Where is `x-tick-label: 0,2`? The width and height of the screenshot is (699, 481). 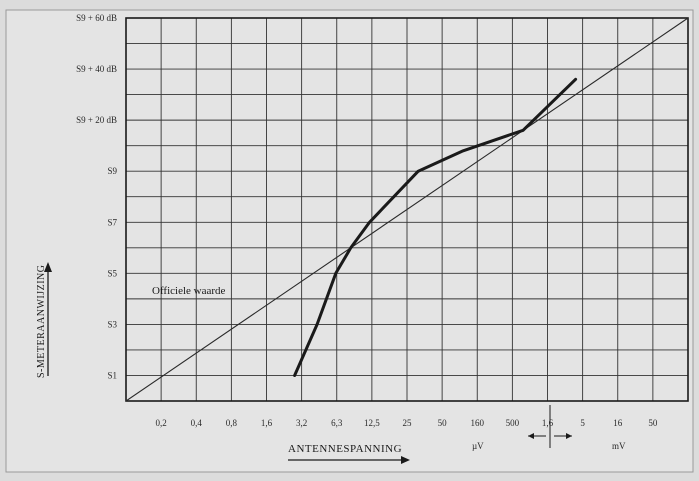
x-tick-label: 0,2 is located at coordinates (161, 423).